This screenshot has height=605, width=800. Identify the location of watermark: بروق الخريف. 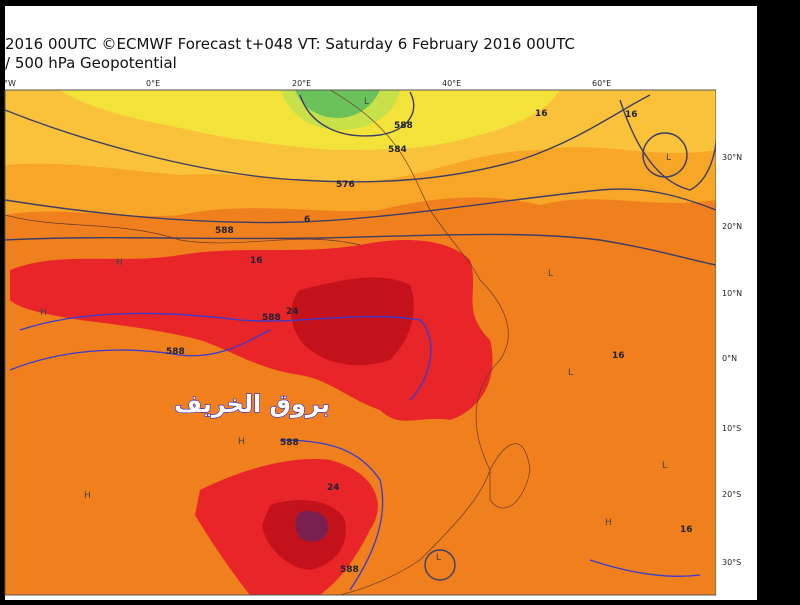
(252, 404).